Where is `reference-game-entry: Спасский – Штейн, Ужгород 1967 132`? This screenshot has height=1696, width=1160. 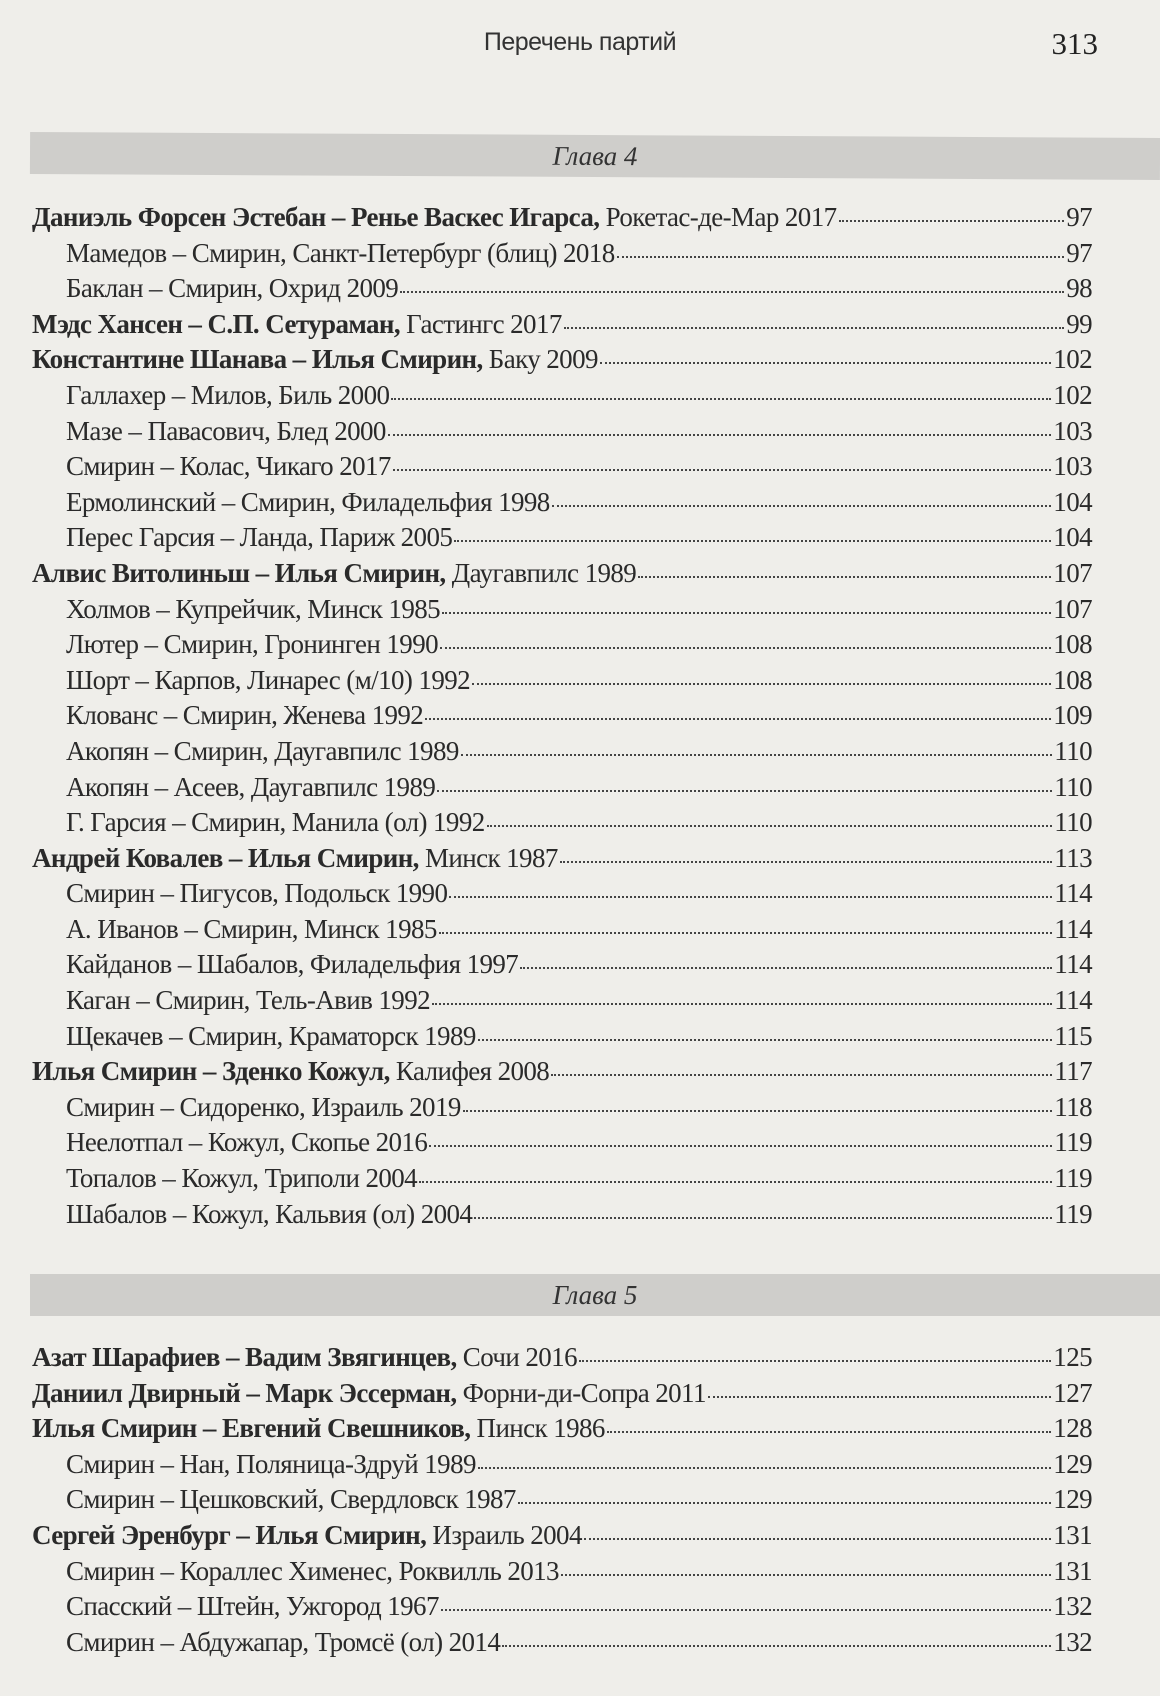
reference-game-entry: Спасский – Штейн, Ужгород 1967 132 is located at coordinates (562, 1609).